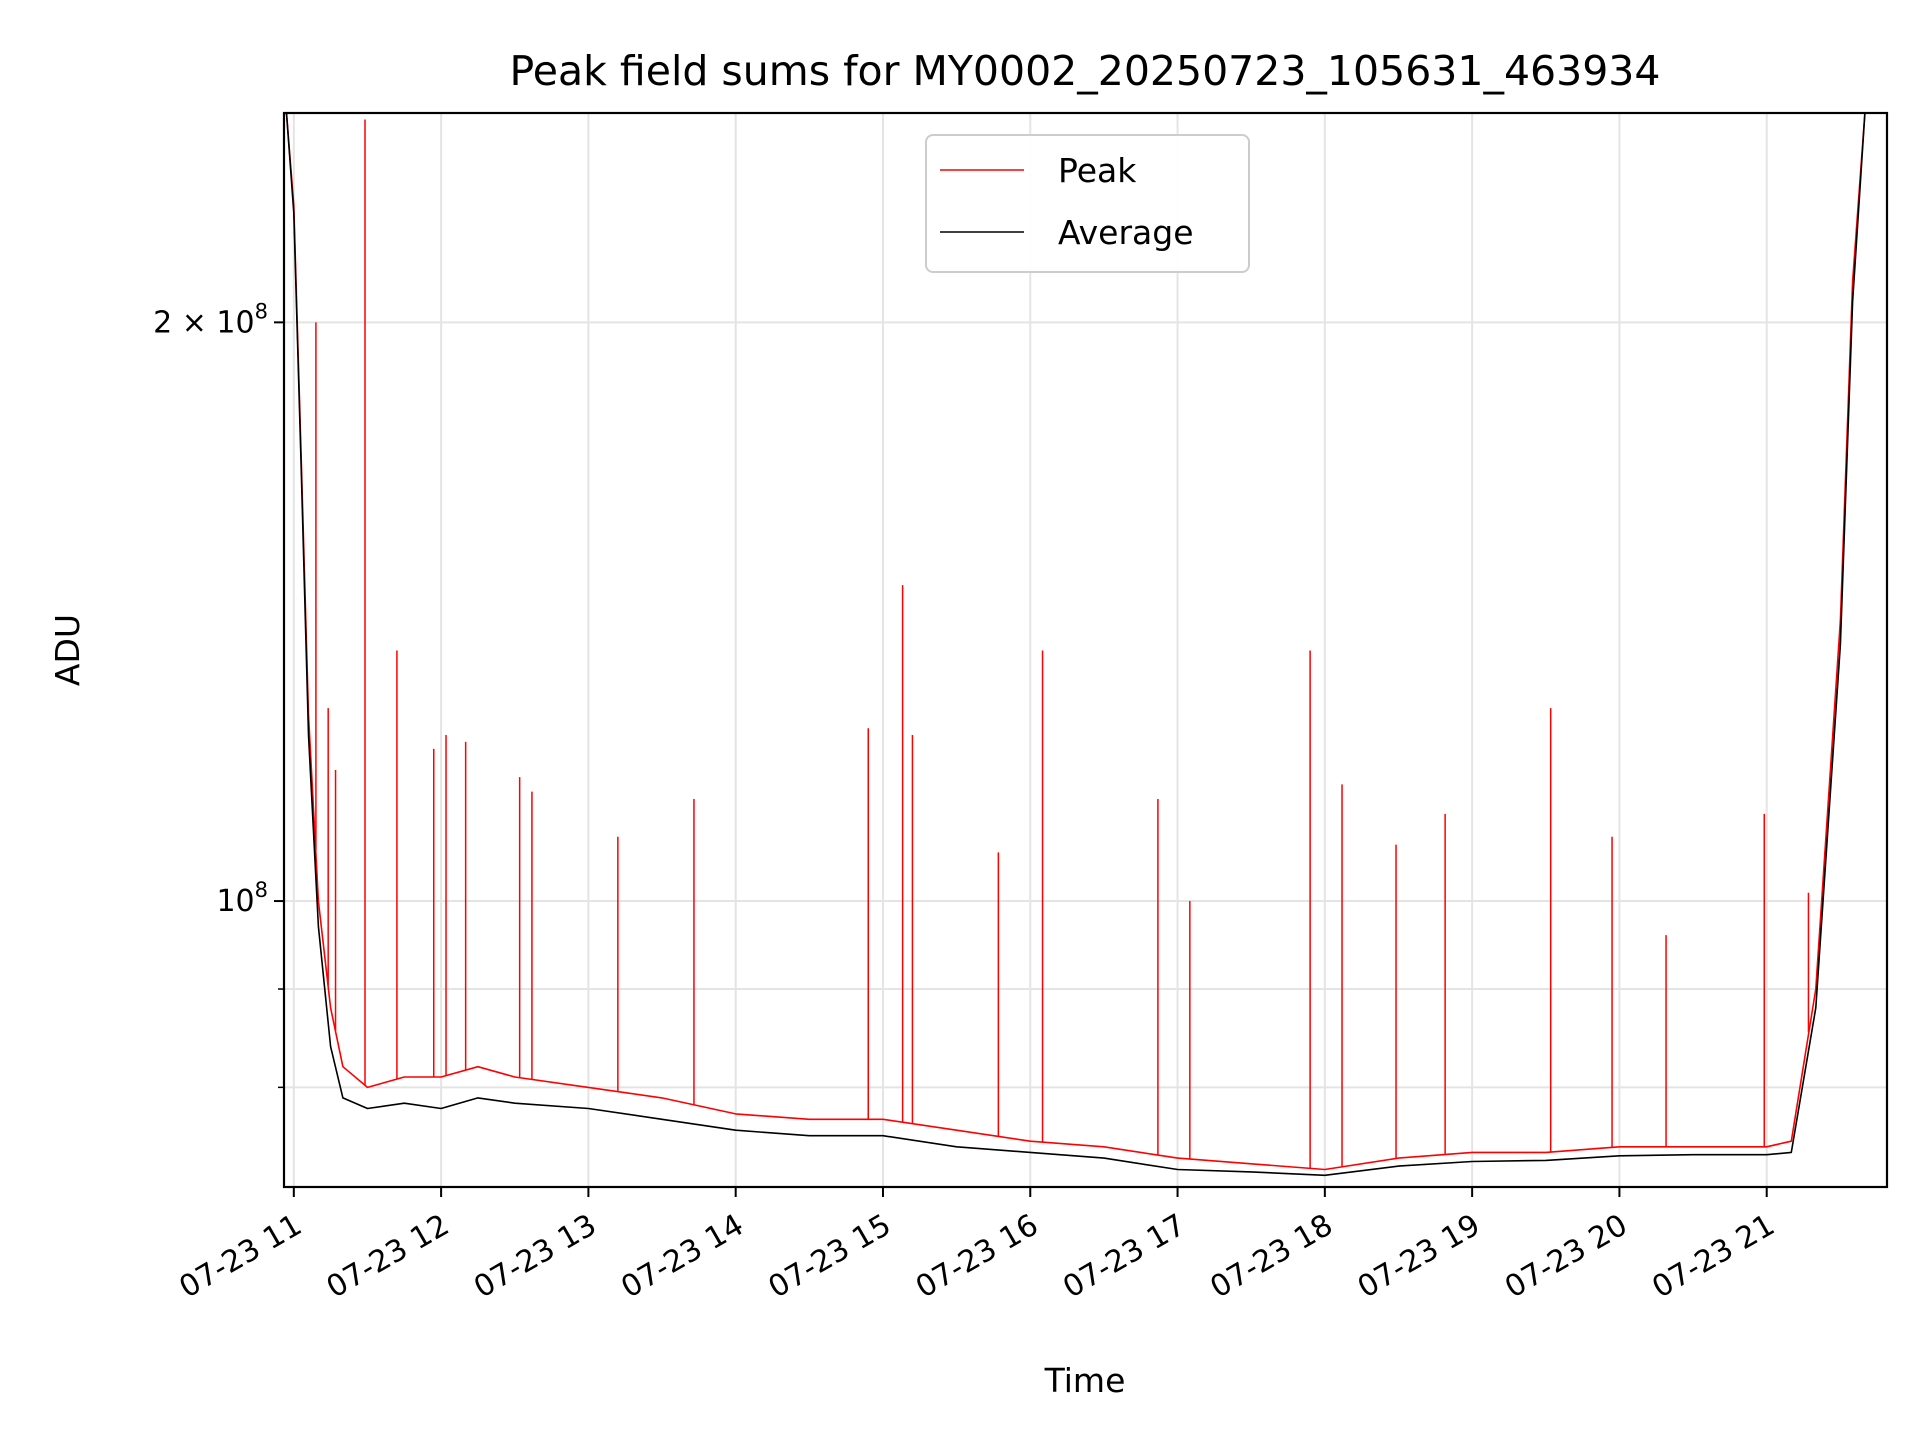  I want to click on y-tick-label: 108, so click(242, 898).